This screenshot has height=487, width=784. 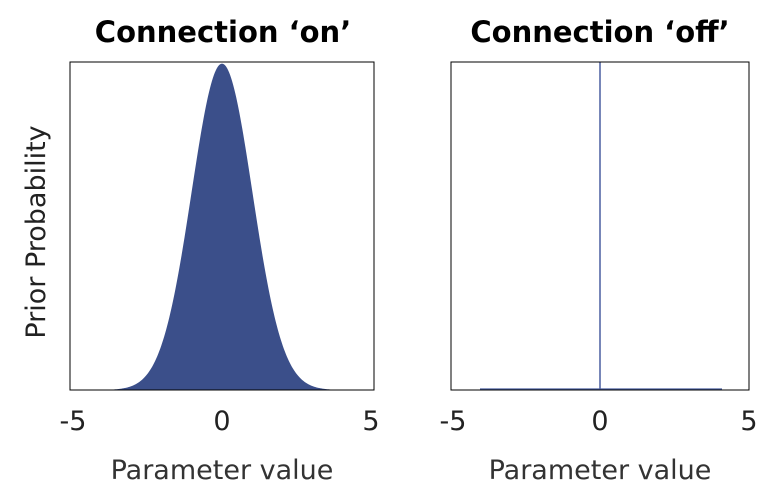 What do you see at coordinates (223, 32) in the screenshot?
I see `chart-title-on: Connection ‘on’` at bounding box center [223, 32].